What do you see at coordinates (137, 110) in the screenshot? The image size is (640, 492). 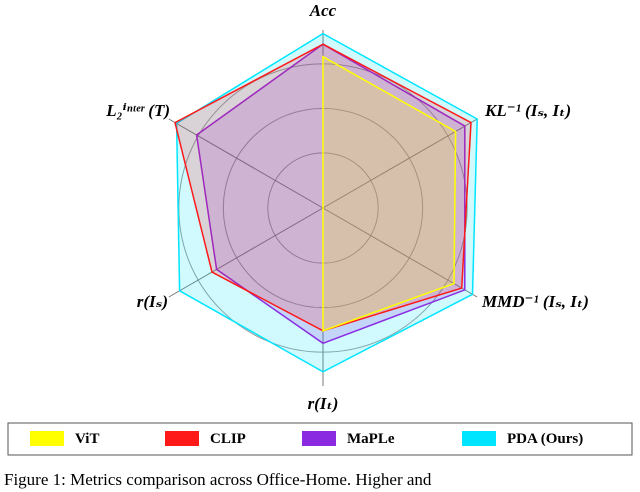 I see `axis-label: L₂ⁱⁿᵗᵉʳ (T)` at bounding box center [137, 110].